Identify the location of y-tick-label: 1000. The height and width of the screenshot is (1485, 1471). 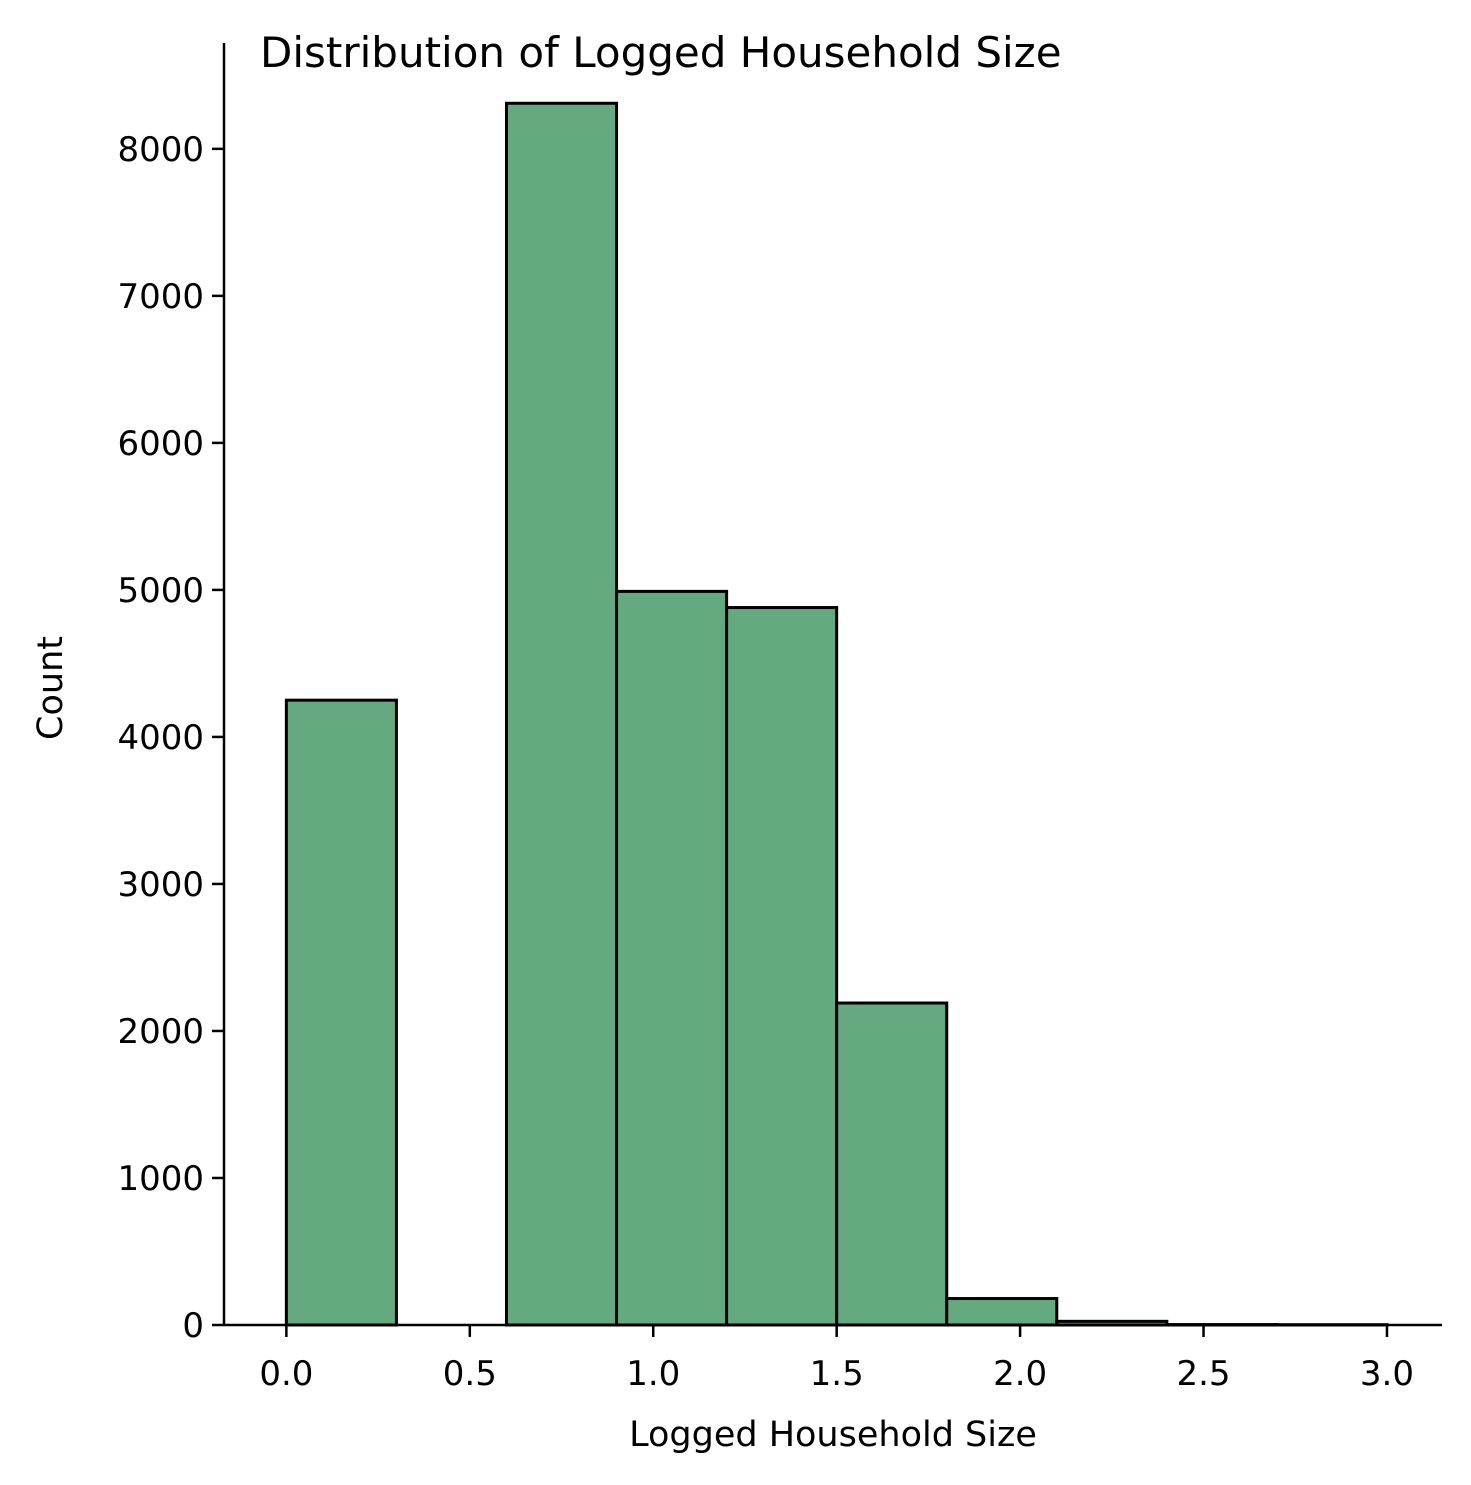
(160, 1179).